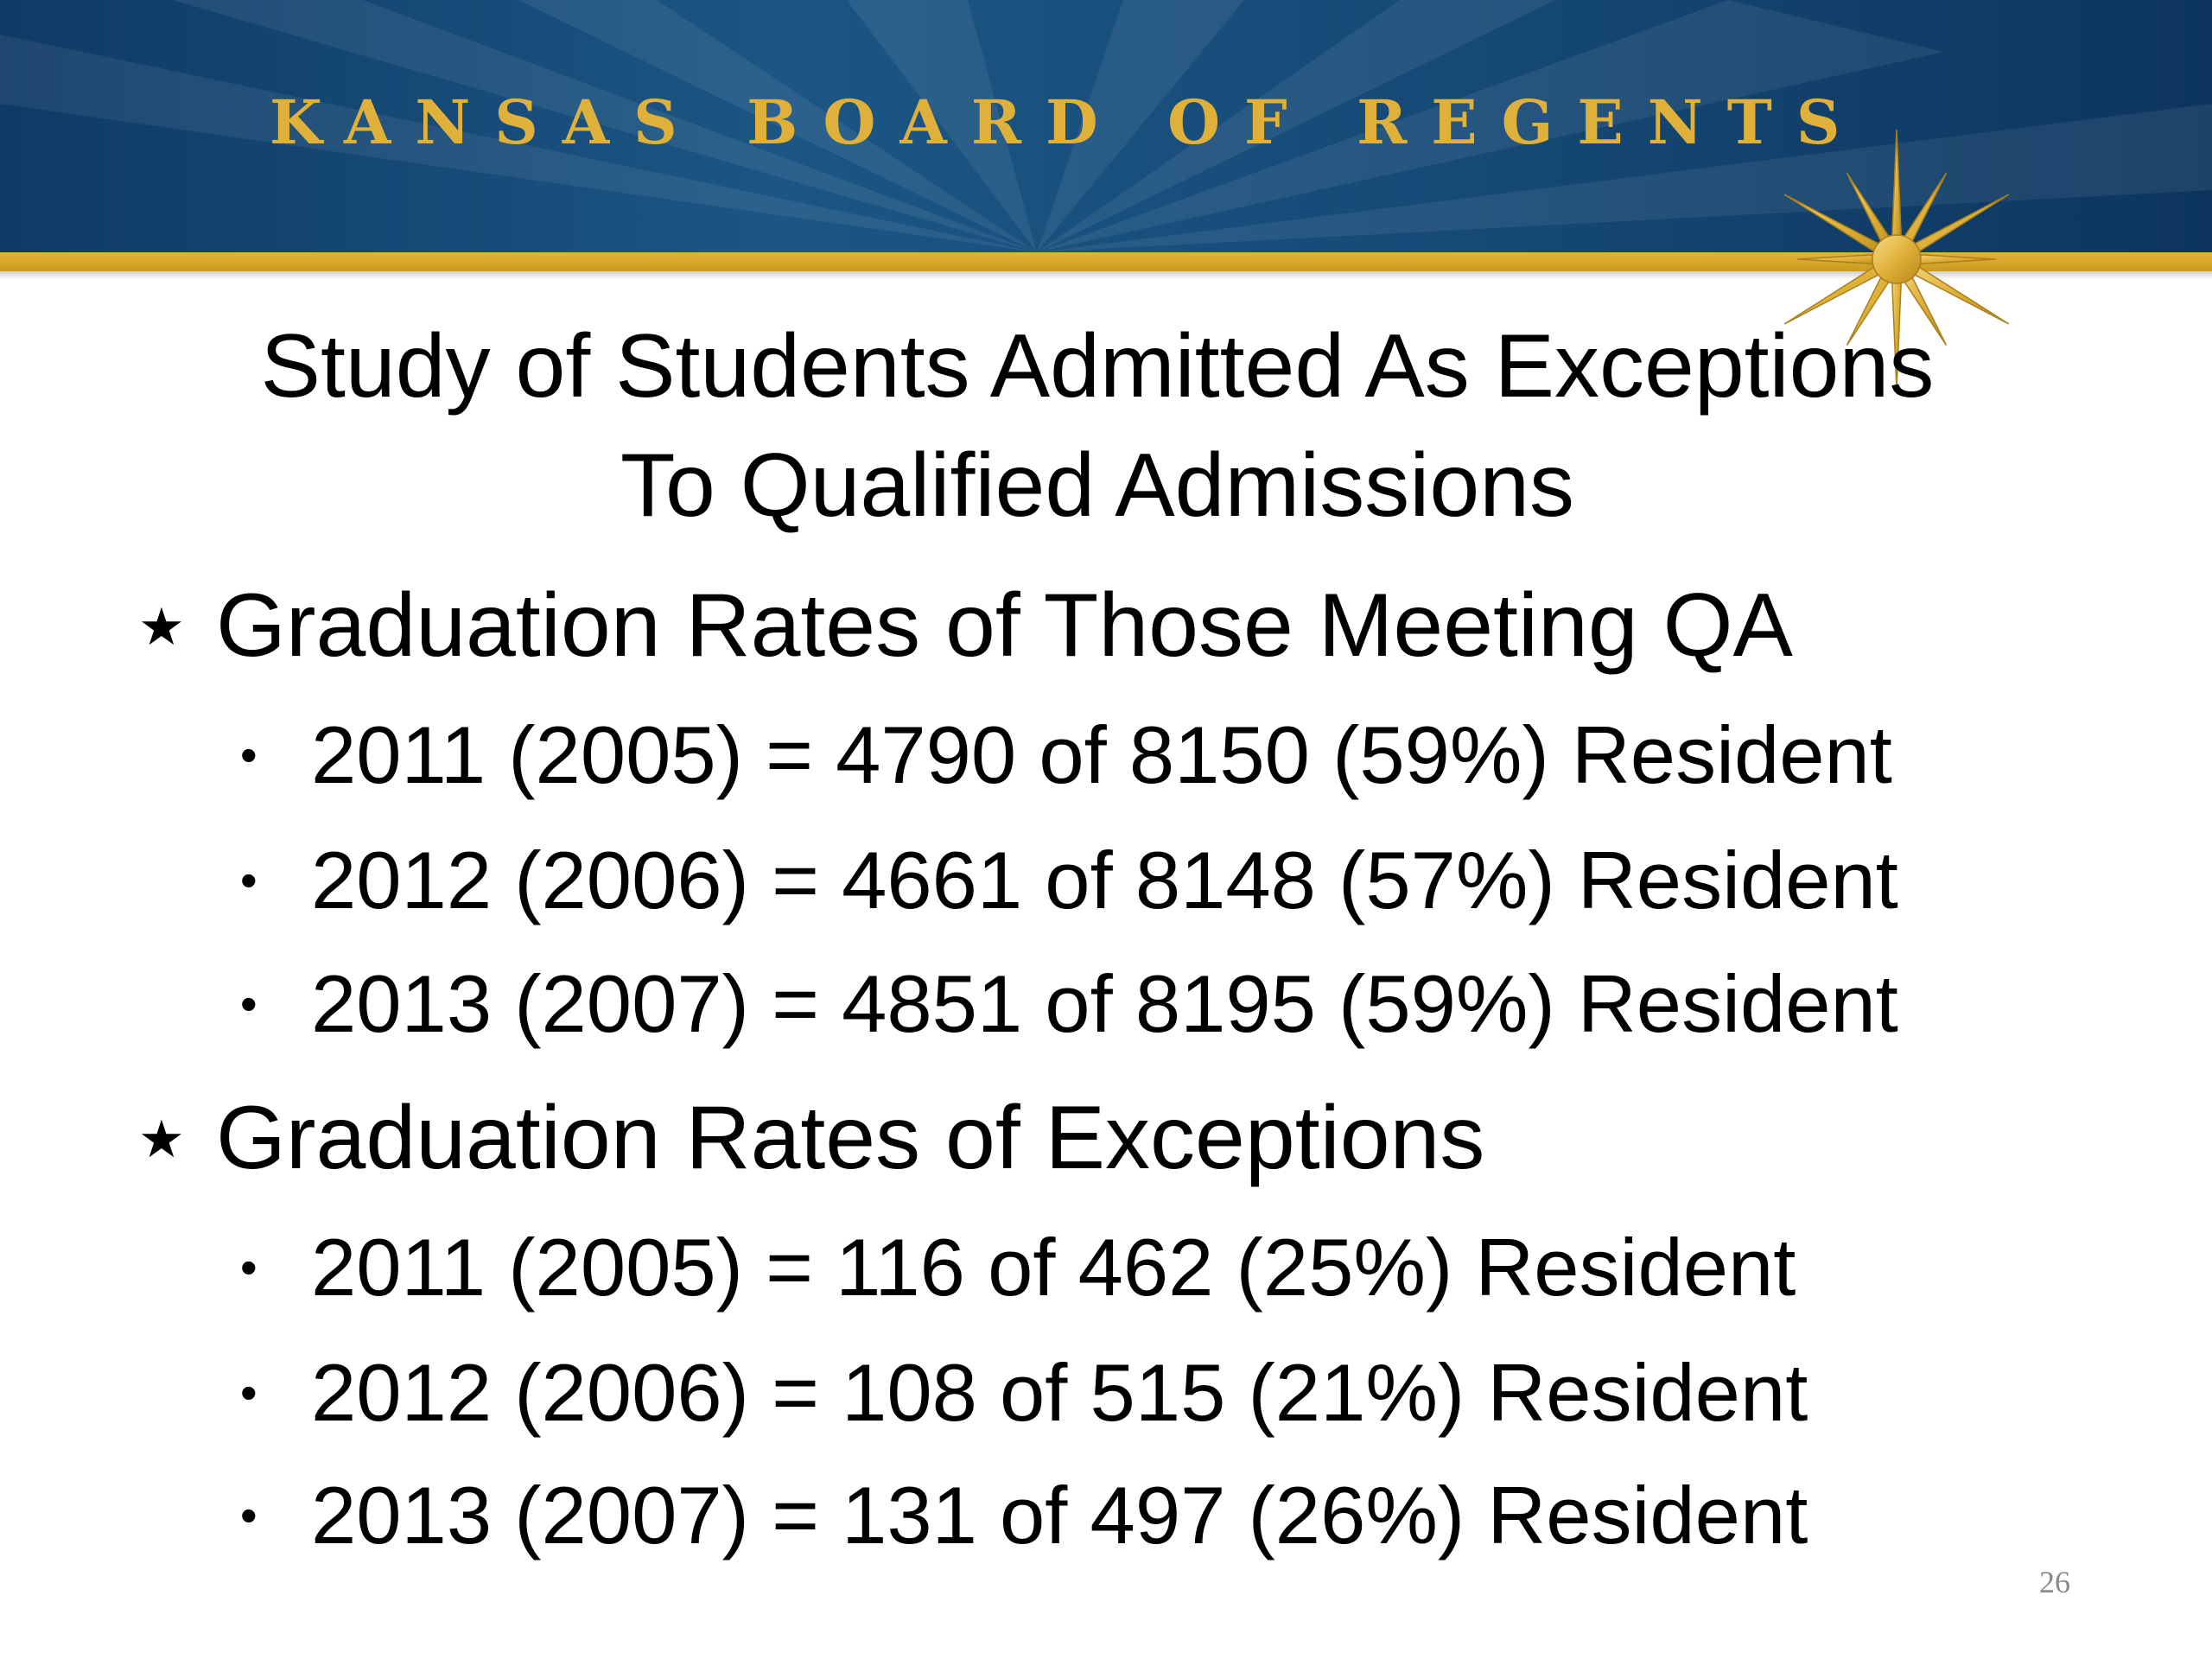 The image size is (2212, 1659). I want to click on list-item-text: 2012 (2006) = 108 of 515 (21%) Resident, so click(1059, 1392).